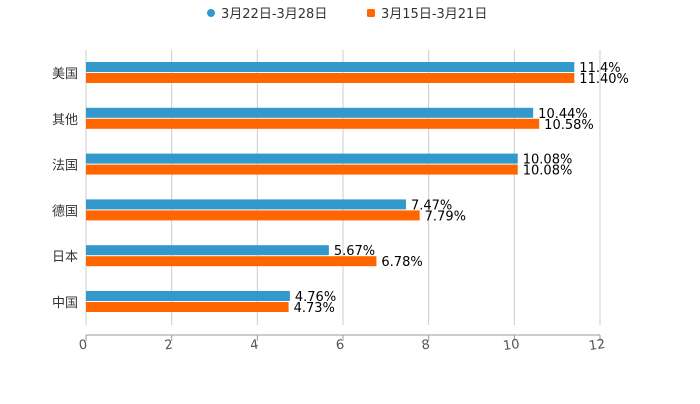 The width and height of the screenshot is (700, 404). What do you see at coordinates (169, 345) in the screenshot?
I see `x-tick-label: 2` at bounding box center [169, 345].